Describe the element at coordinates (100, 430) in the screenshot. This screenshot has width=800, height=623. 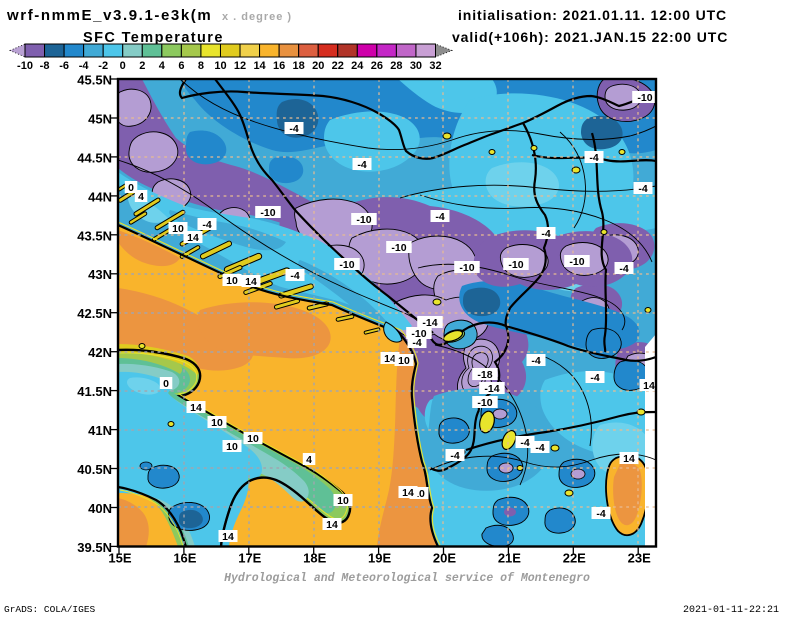
I see `svg-text: 41N` at that location.